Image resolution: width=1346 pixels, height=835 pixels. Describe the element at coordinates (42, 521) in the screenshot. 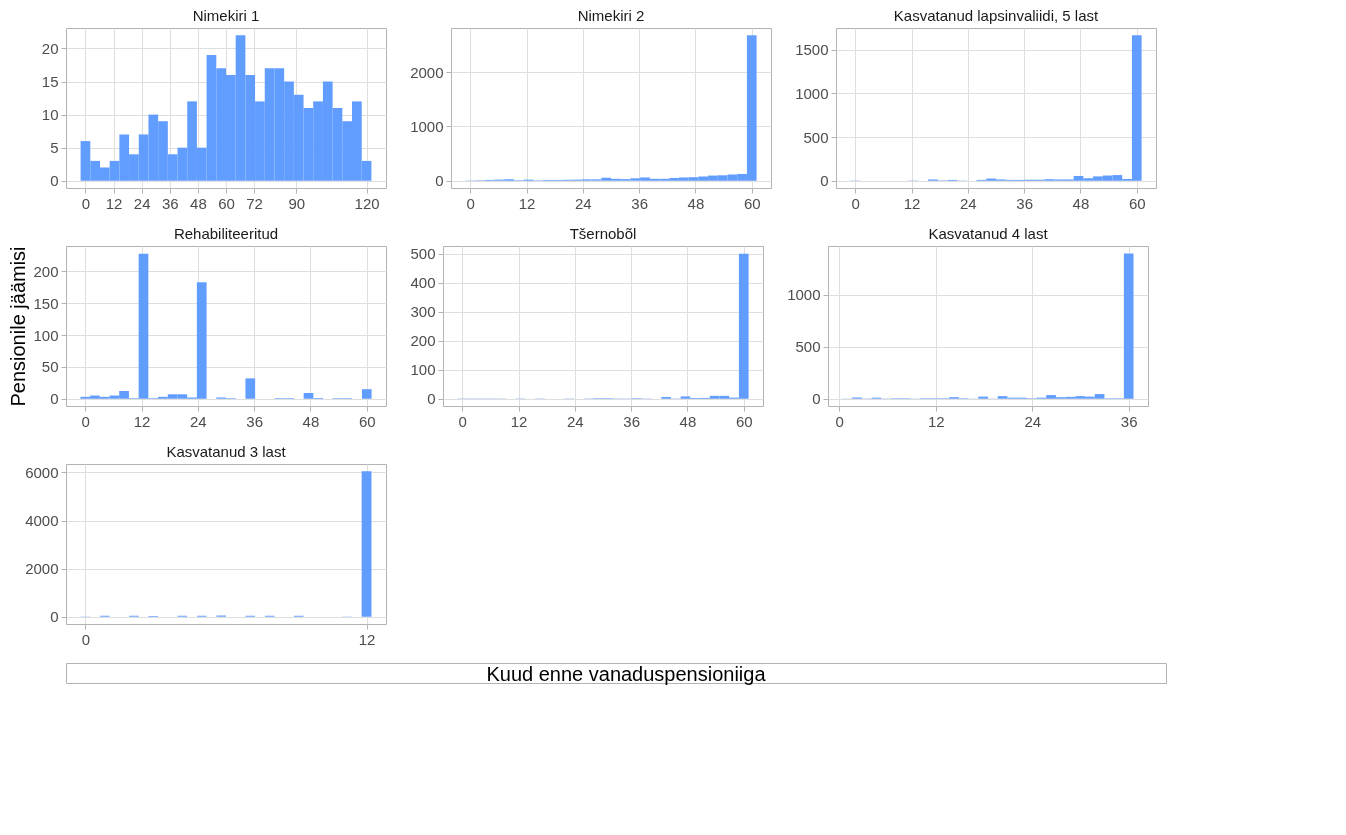

I see `y-tick-label: 4000` at that location.